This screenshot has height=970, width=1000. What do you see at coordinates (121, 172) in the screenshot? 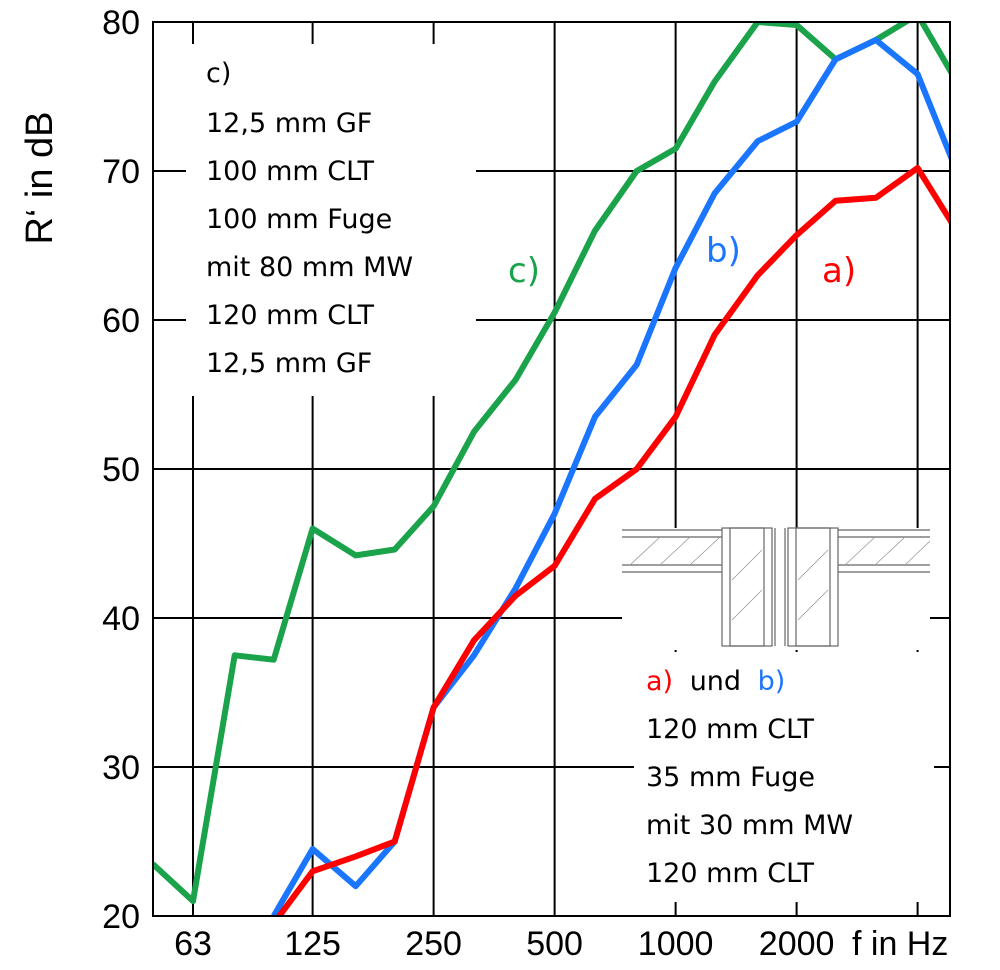
I see `y-tick-label: 70` at bounding box center [121, 172].